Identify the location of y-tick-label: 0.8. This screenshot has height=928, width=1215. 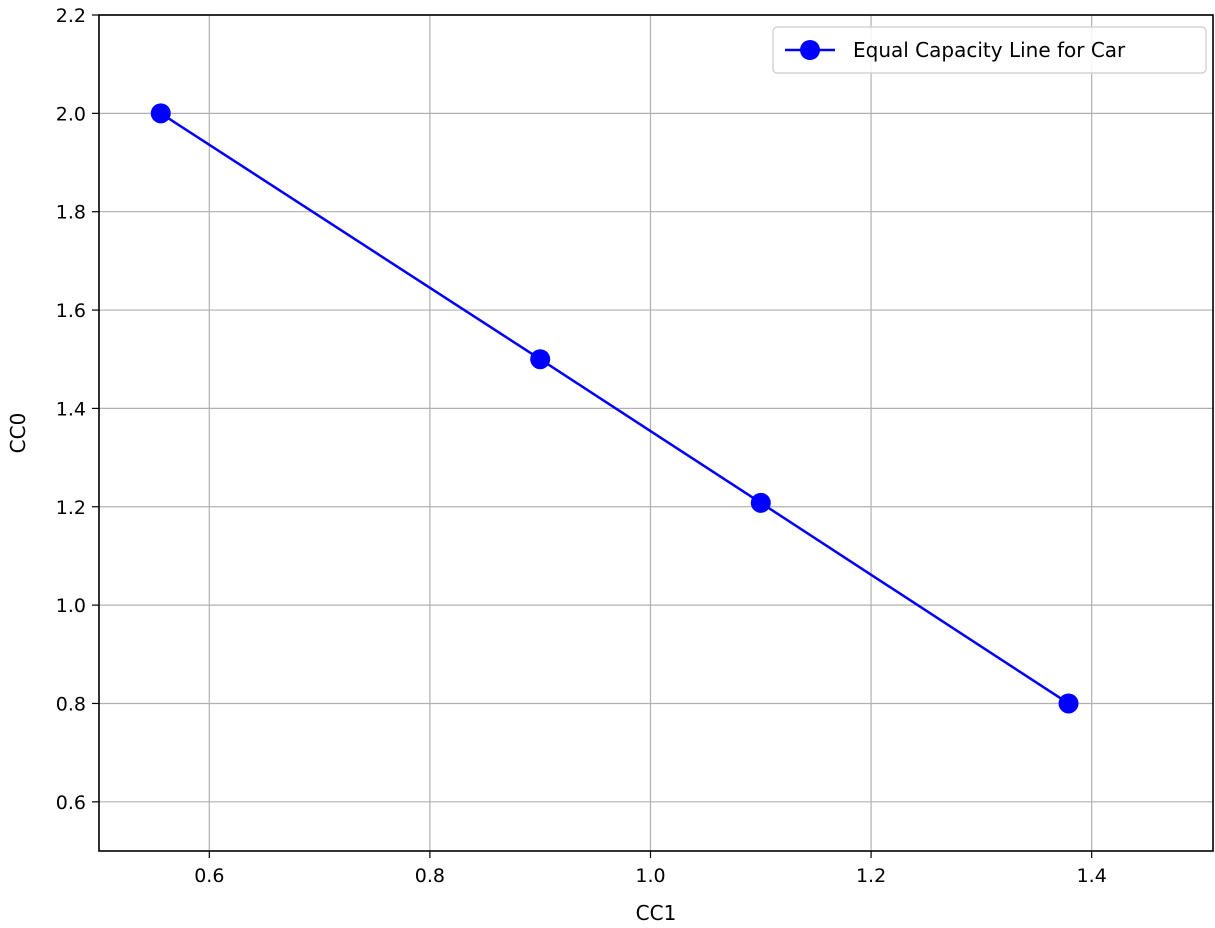
(71, 704).